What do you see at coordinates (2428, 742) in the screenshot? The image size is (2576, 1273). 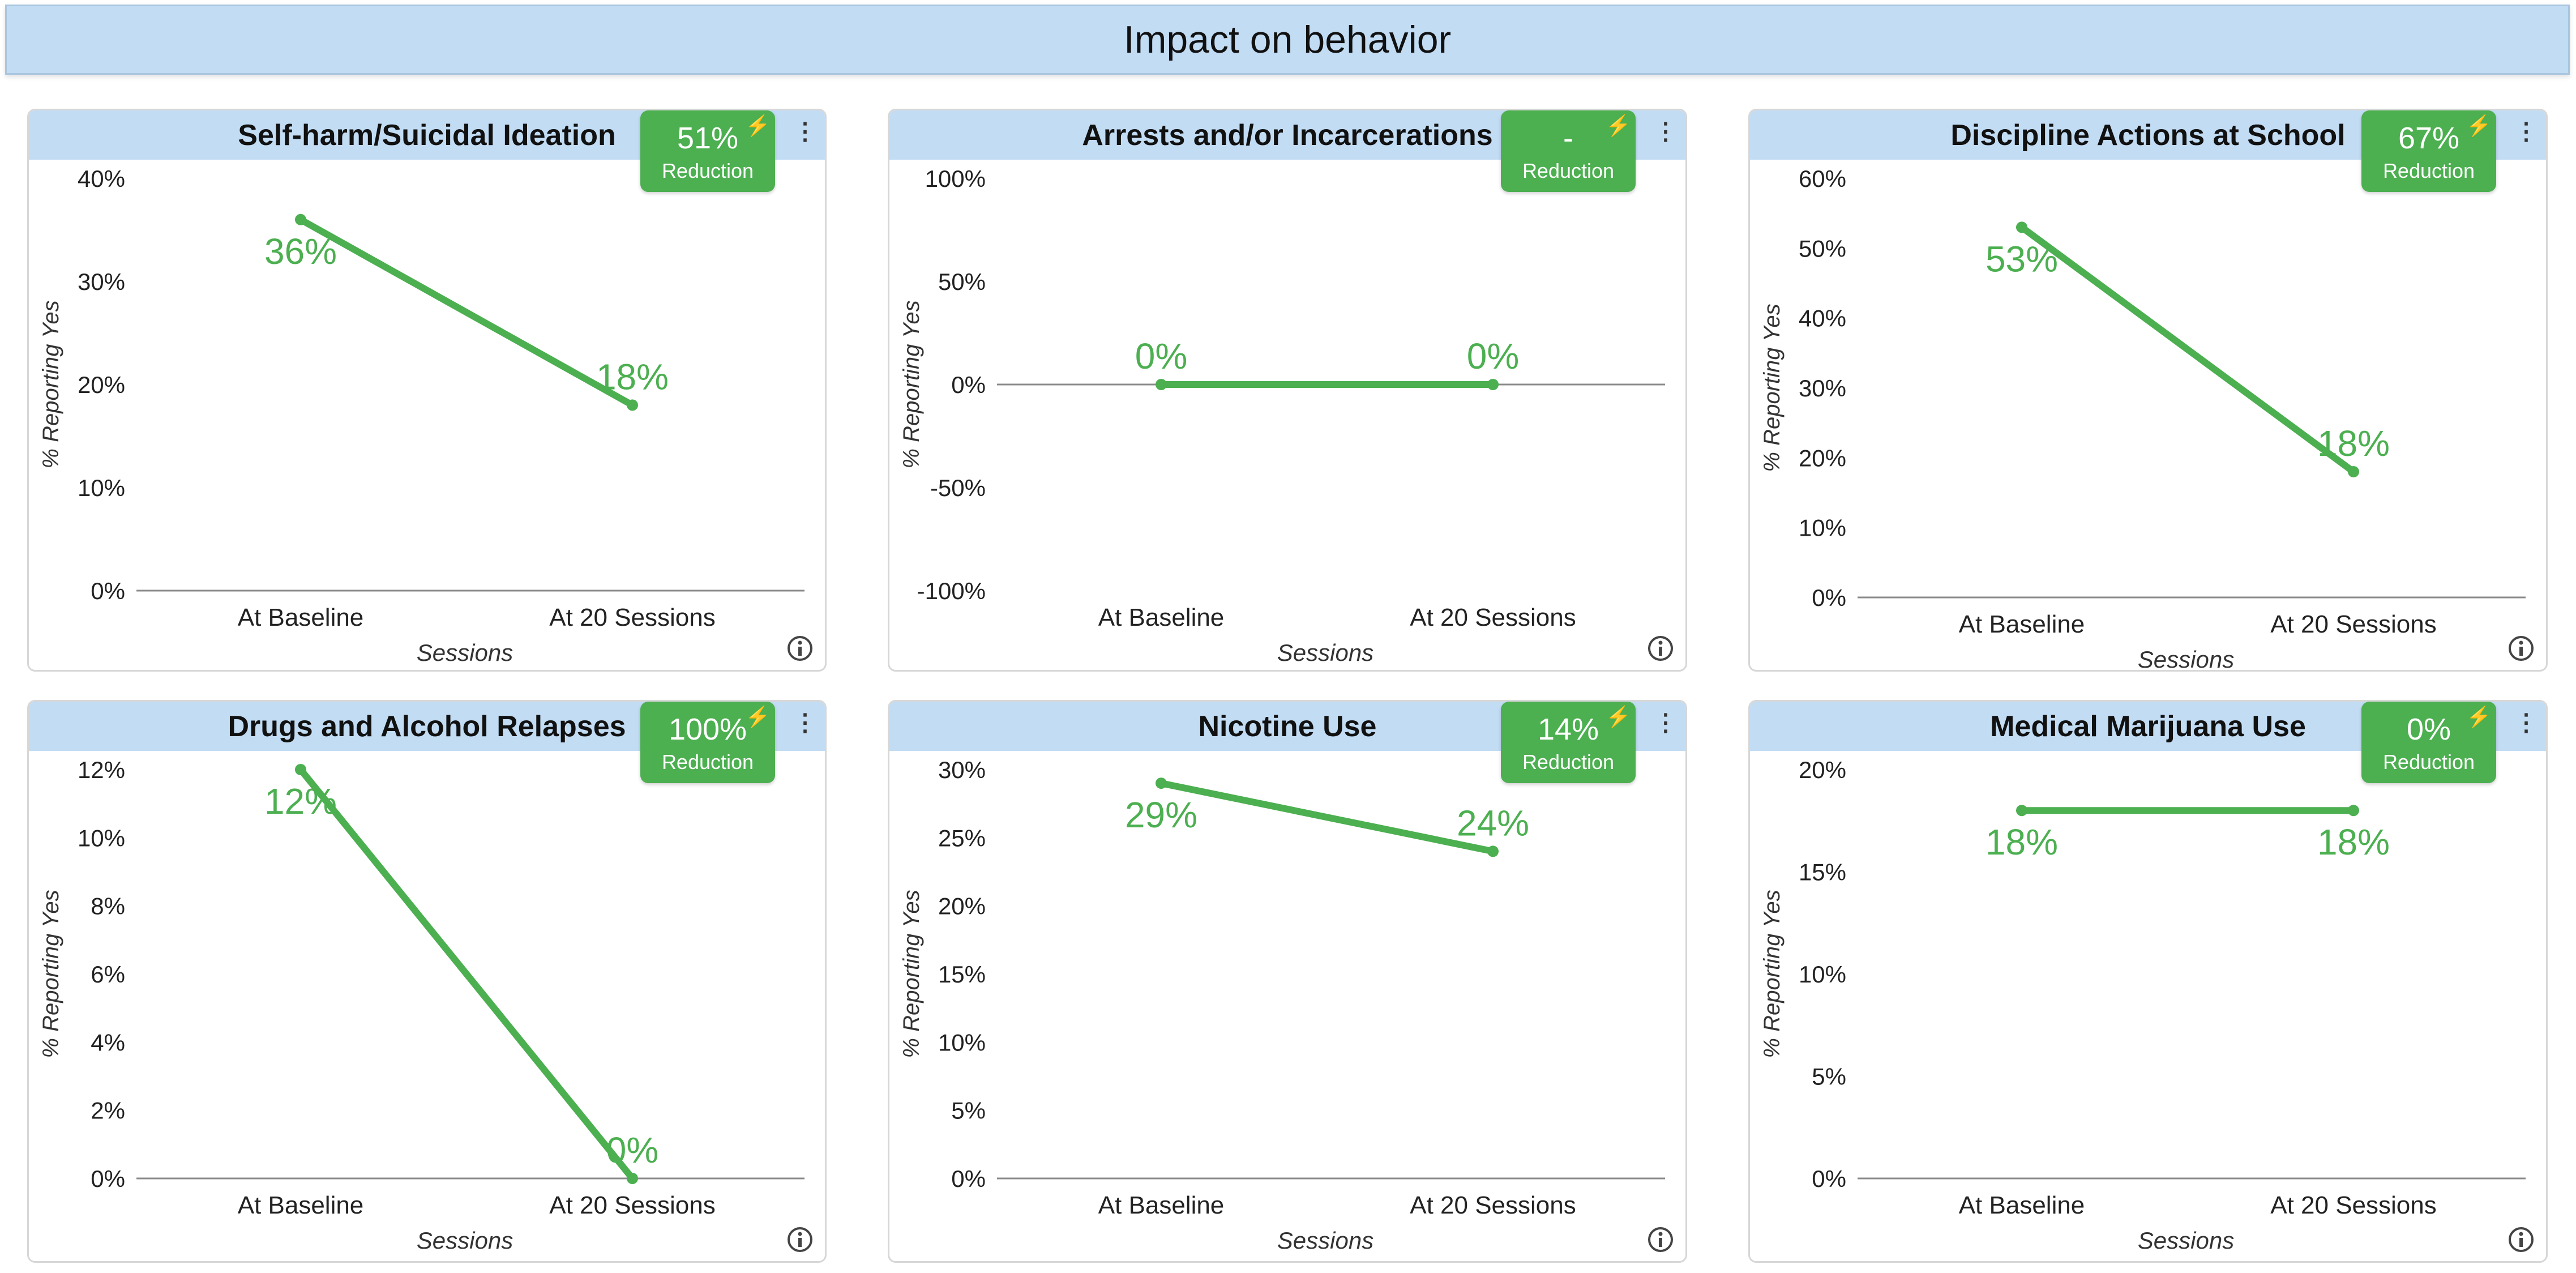 I see `reduction-badge: 0% Reduction ⚡` at bounding box center [2428, 742].